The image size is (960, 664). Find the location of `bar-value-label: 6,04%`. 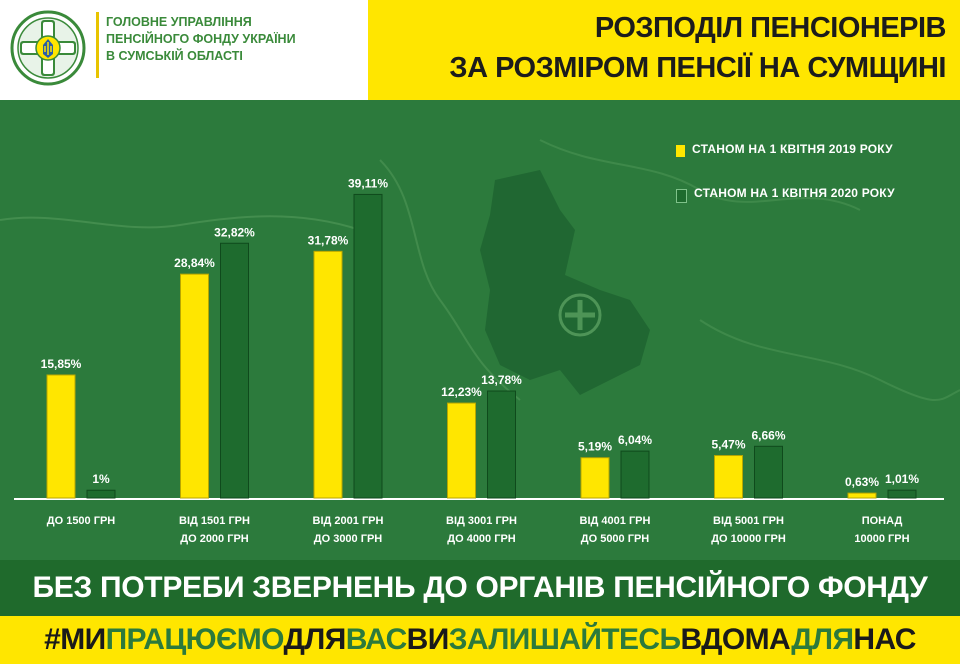

bar-value-label: 6,04% is located at coordinates (635, 440).